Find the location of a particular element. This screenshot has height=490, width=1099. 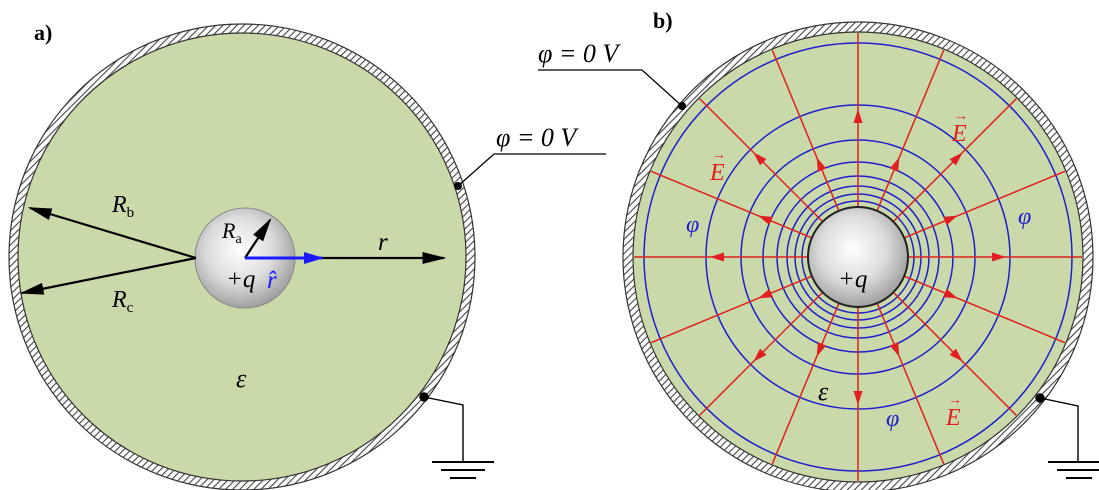

radius-a-arrow is located at coordinates (258, 238).